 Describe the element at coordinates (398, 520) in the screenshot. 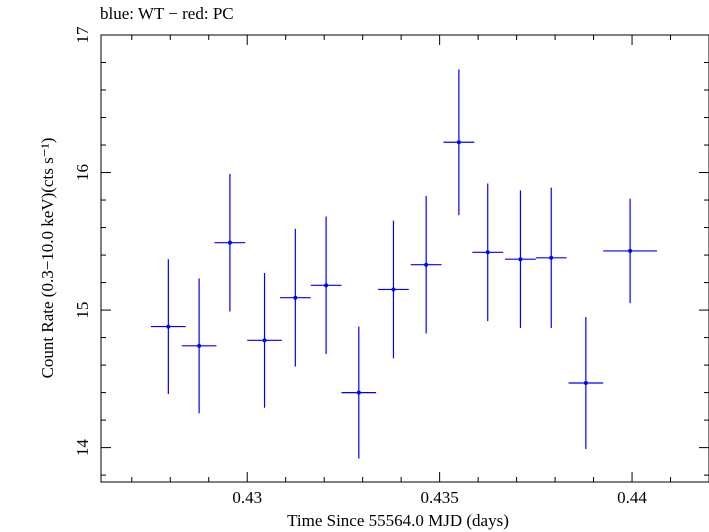

I see `x-axis-label: Time Since 55564.0 MJD (days)` at that location.